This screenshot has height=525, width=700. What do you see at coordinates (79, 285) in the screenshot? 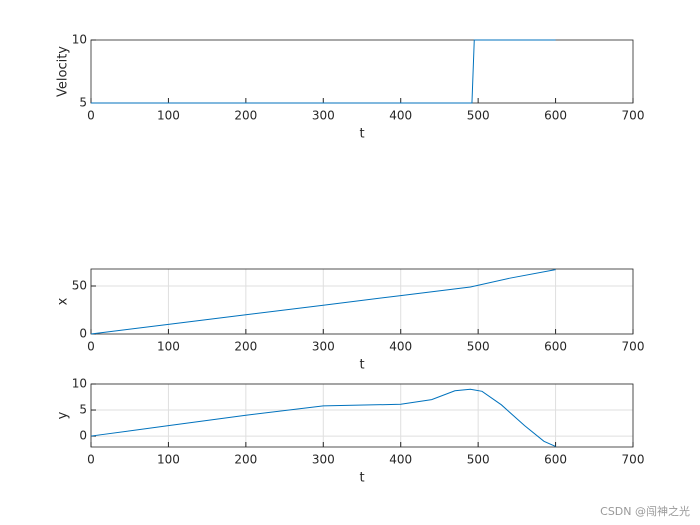
I see `y-tick-label: 50` at bounding box center [79, 285].